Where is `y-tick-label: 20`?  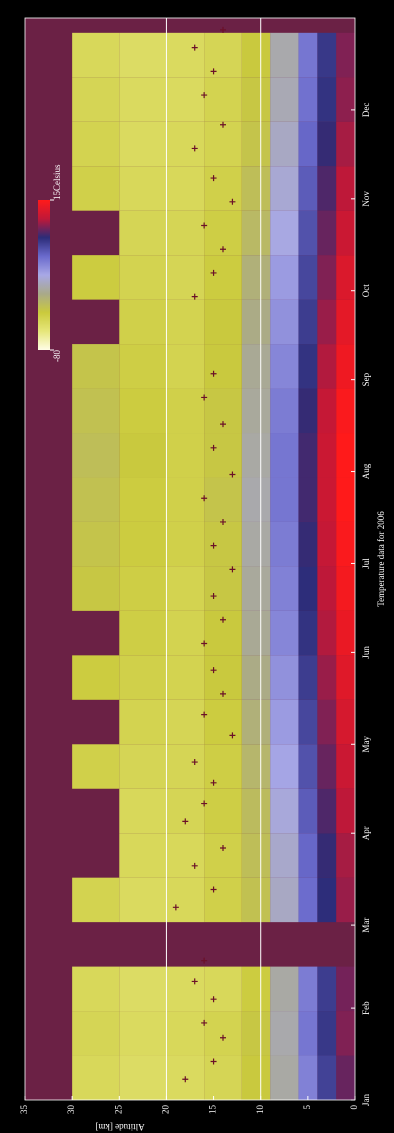 y-tick-label: 20 is located at coordinates (165, 1110).